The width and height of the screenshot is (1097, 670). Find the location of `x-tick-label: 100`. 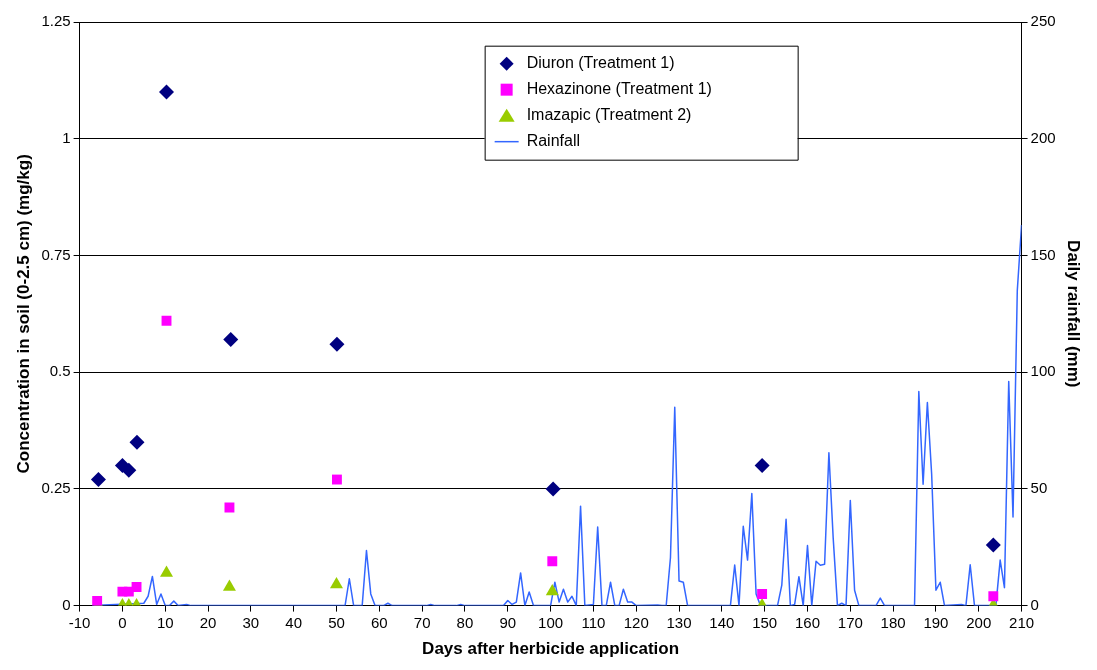

x-tick-label: 100 is located at coordinates (551, 622).